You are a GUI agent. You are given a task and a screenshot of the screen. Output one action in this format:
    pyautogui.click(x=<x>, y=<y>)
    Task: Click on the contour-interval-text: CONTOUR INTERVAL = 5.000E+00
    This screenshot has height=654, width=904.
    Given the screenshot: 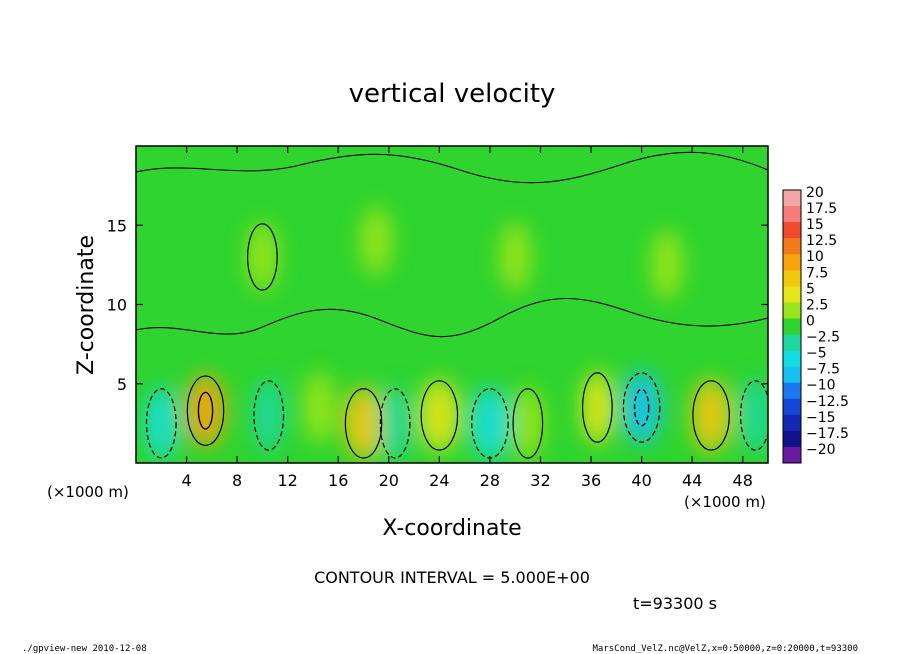 What is the action you would take?
    pyautogui.click(x=452, y=577)
    